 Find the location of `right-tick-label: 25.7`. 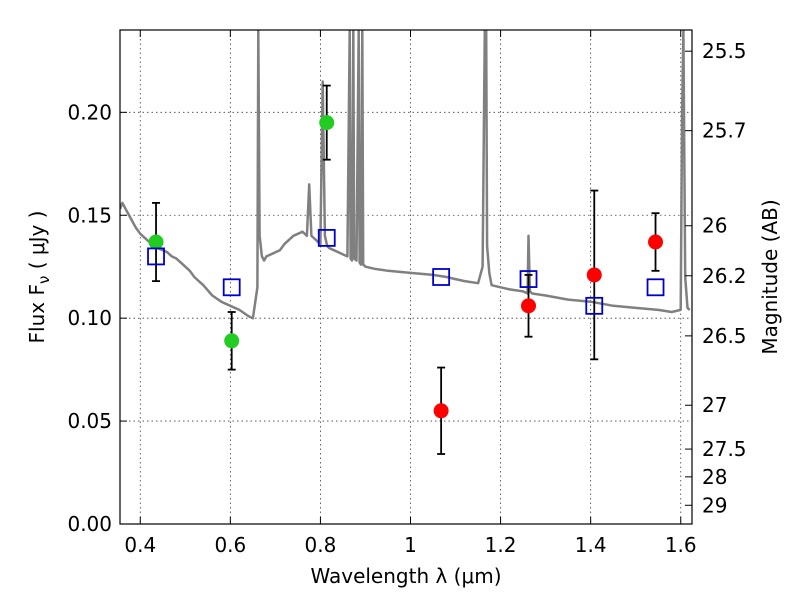

right-tick-label: 25.7 is located at coordinates (724, 131).